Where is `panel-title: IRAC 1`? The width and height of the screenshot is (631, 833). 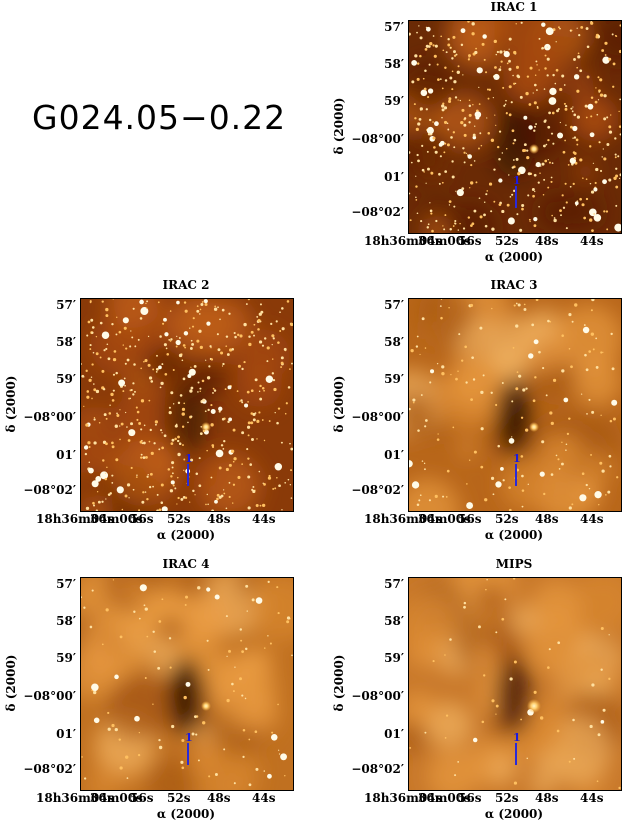
panel-title: IRAC 1 is located at coordinates (514, 7).